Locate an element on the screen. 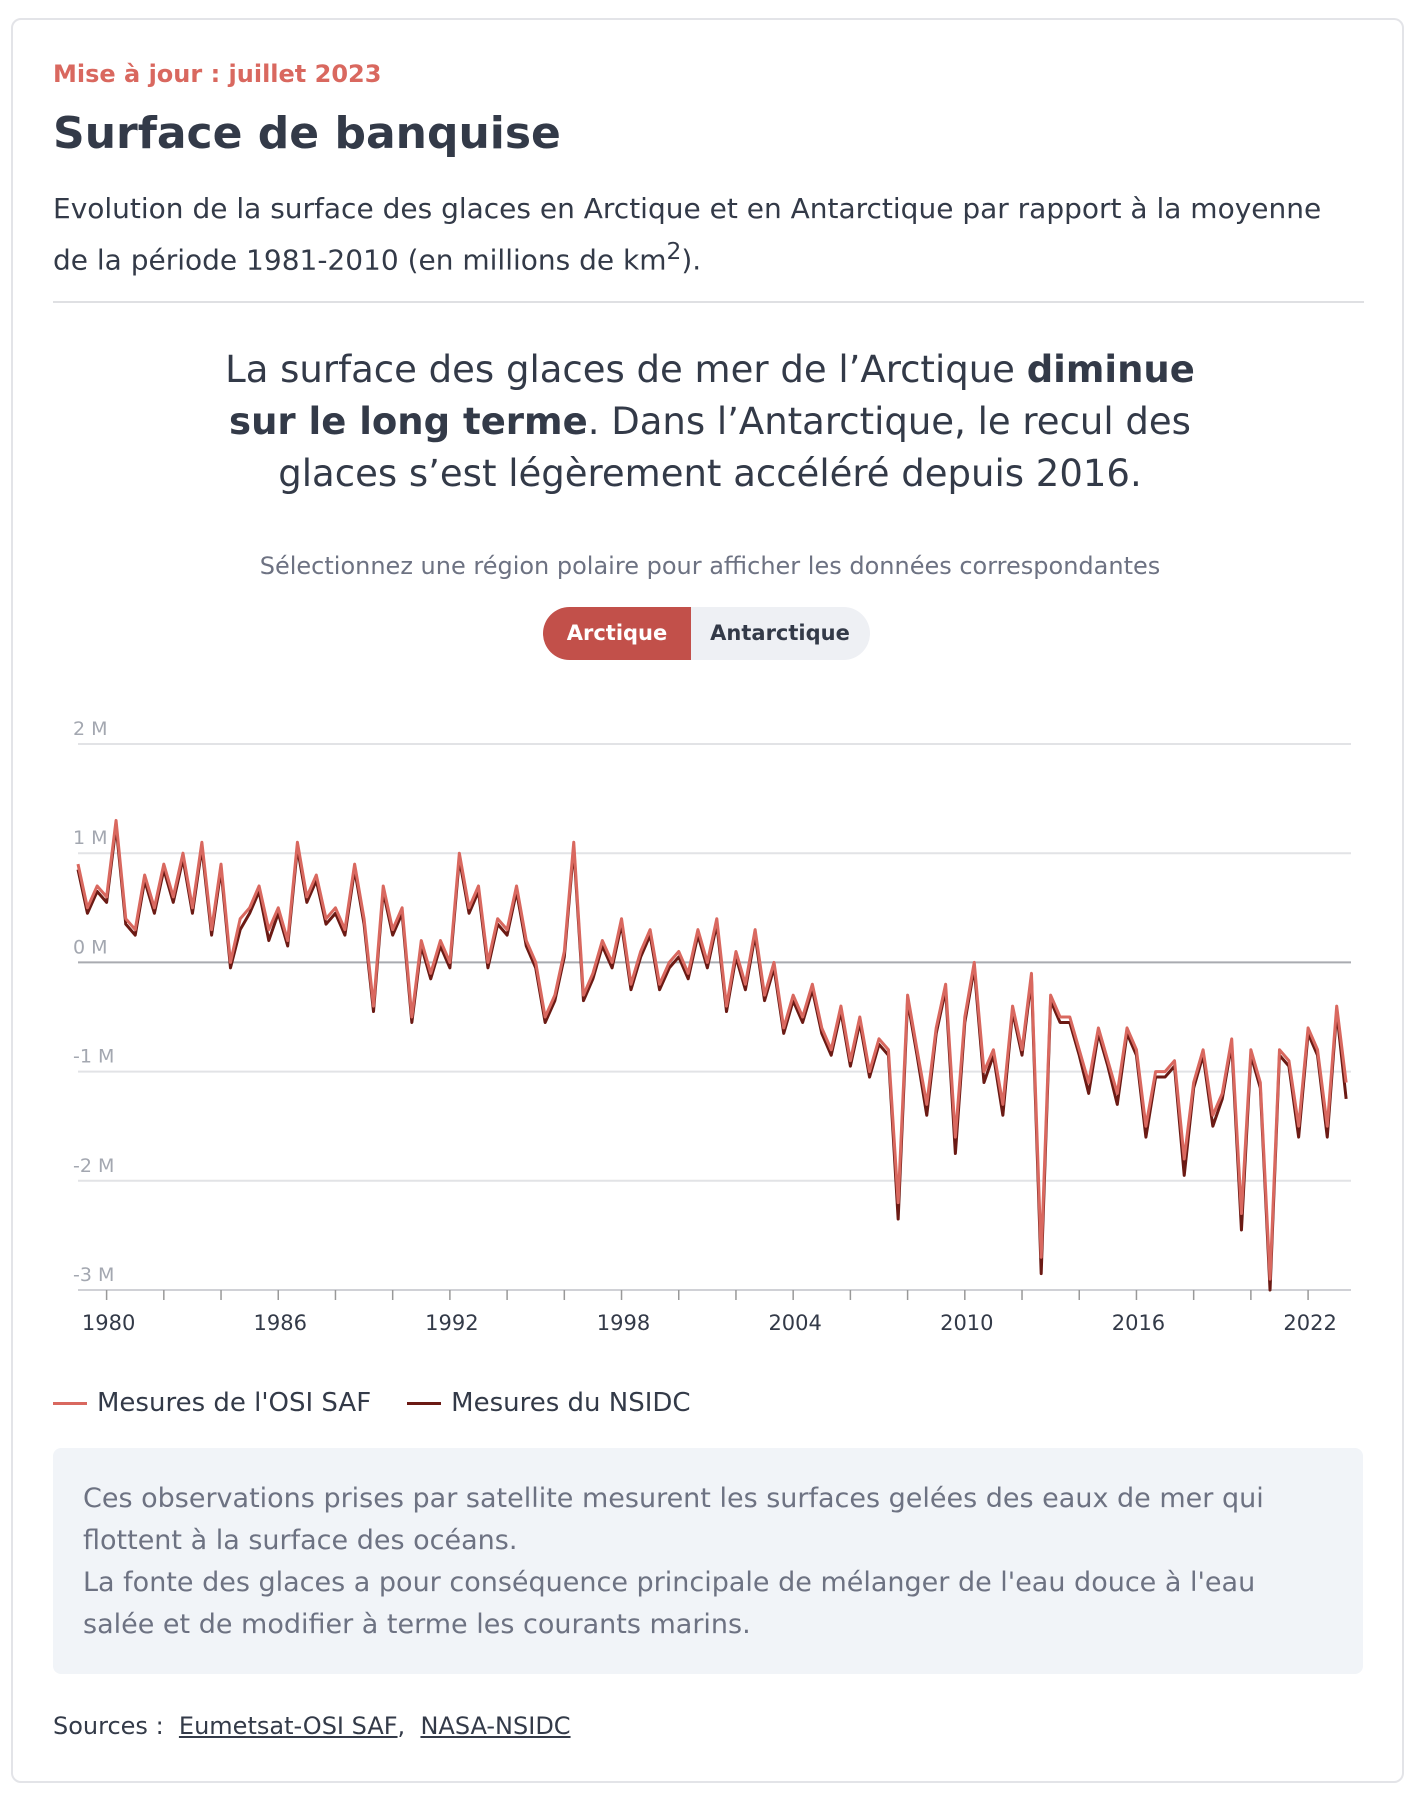 Image resolution: width=1420 pixels, height=1802 pixels. legend: Mesures de l'OSI SAF Mesures du NSIDC is located at coordinates (372, 1403).